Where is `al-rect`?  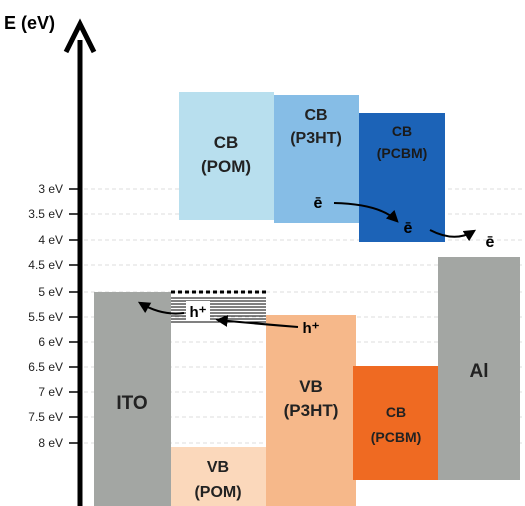 al-rect is located at coordinates (479, 368).